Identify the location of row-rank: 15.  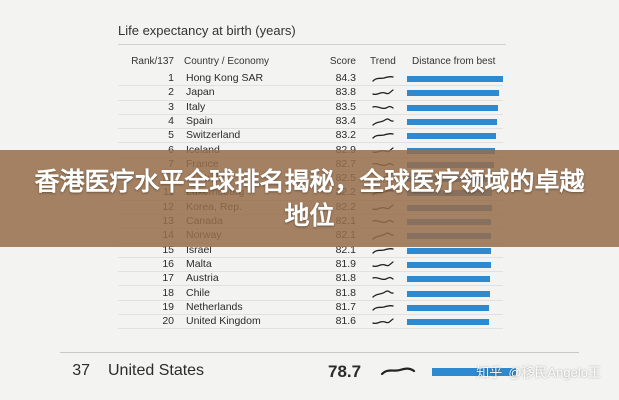
(168, 249).